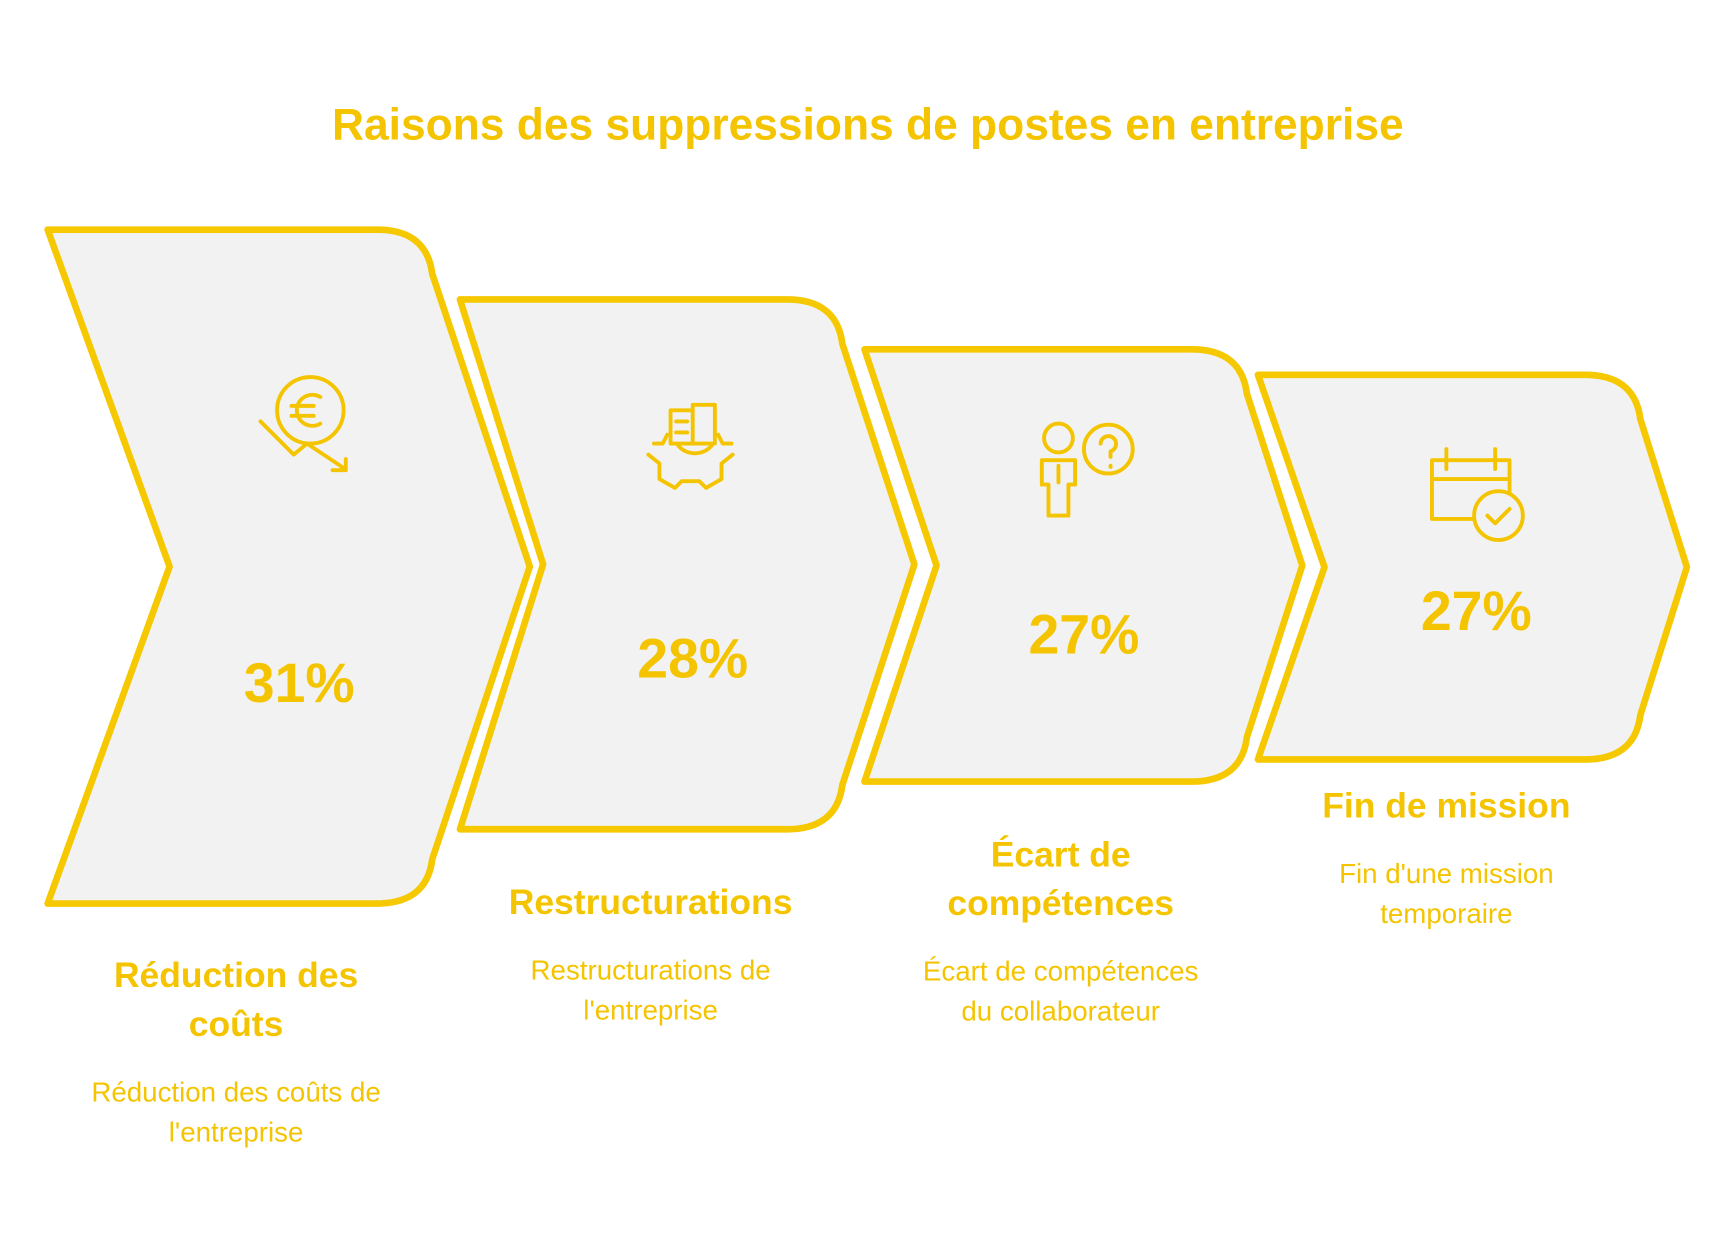 This screenshot has width=1729, height=1244. Describe the element at coordinates (303, 424) in the screenshot. I see `icon-euro-down` at that location.